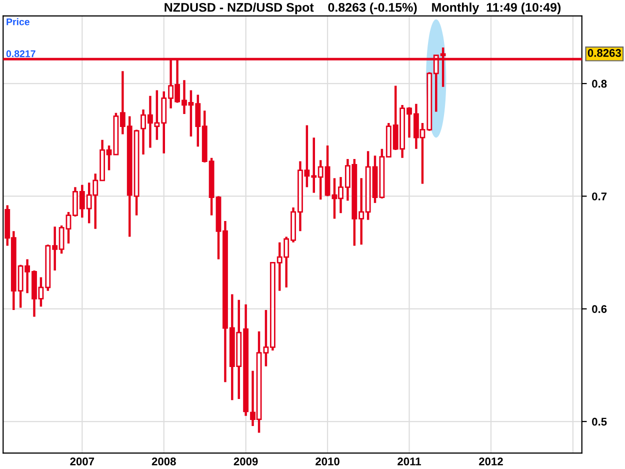 The width and height of the screenshot is (625, 469). I want to click on ref-line-label: 0.8217, so click(21, 54).